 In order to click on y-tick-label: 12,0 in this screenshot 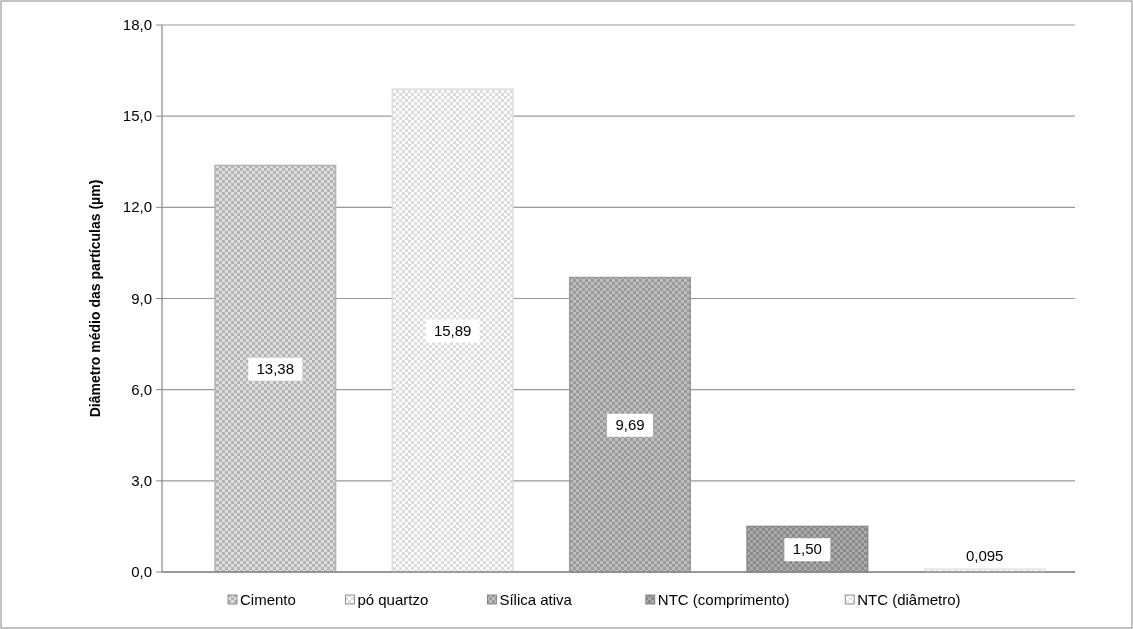, I will do `click(137, 207)`.